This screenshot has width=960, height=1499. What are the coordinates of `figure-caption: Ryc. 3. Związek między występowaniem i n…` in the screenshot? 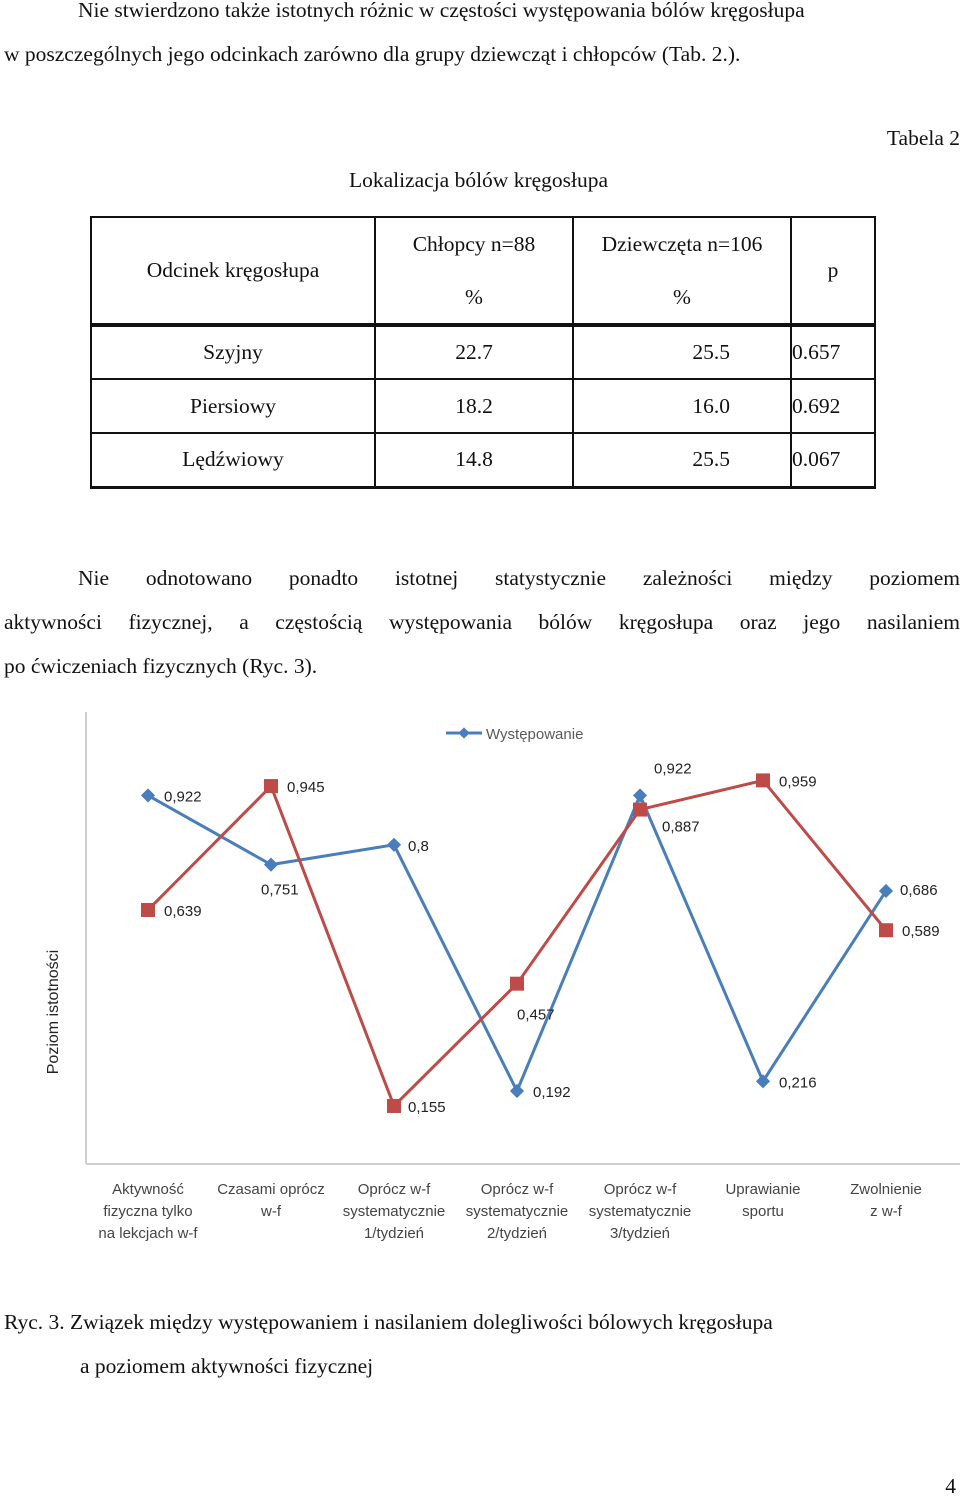 It's located at (388, 1344).